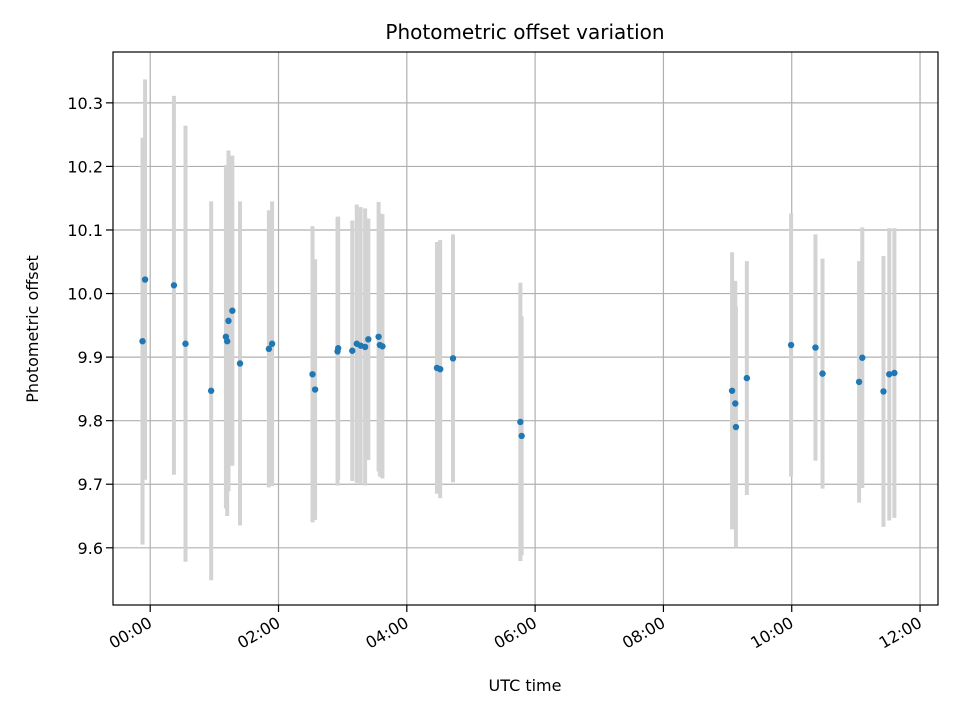 This screenshot has height=720, width=960. I want to click on x-axis-title: UTC time, so click(525, 685).